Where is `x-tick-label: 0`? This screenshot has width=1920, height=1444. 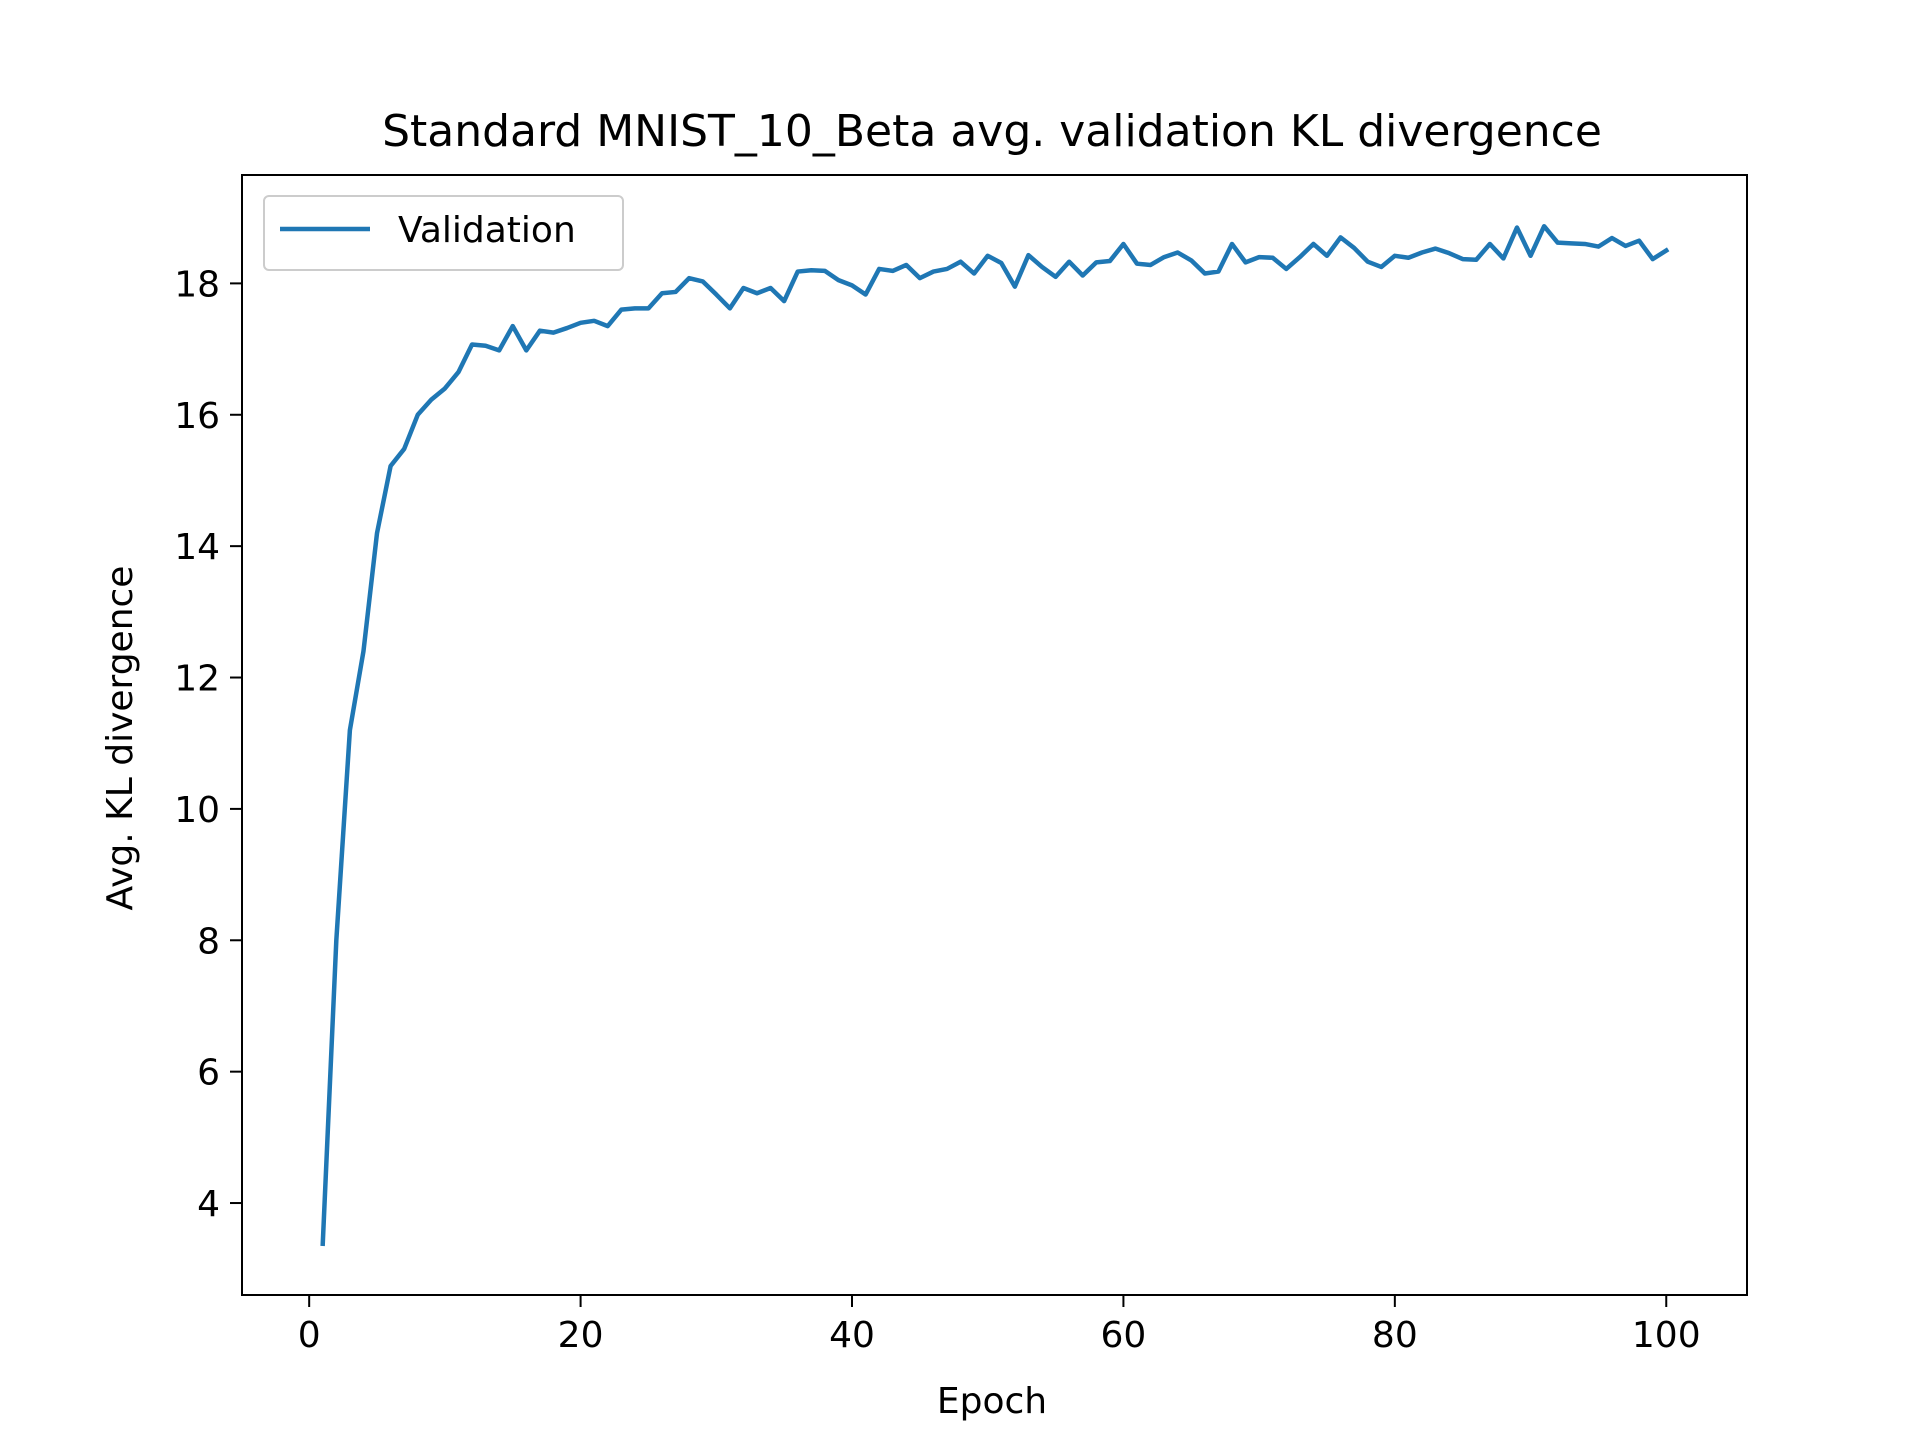 x-tick-label: 0 is located at coordinates (309, 1335).